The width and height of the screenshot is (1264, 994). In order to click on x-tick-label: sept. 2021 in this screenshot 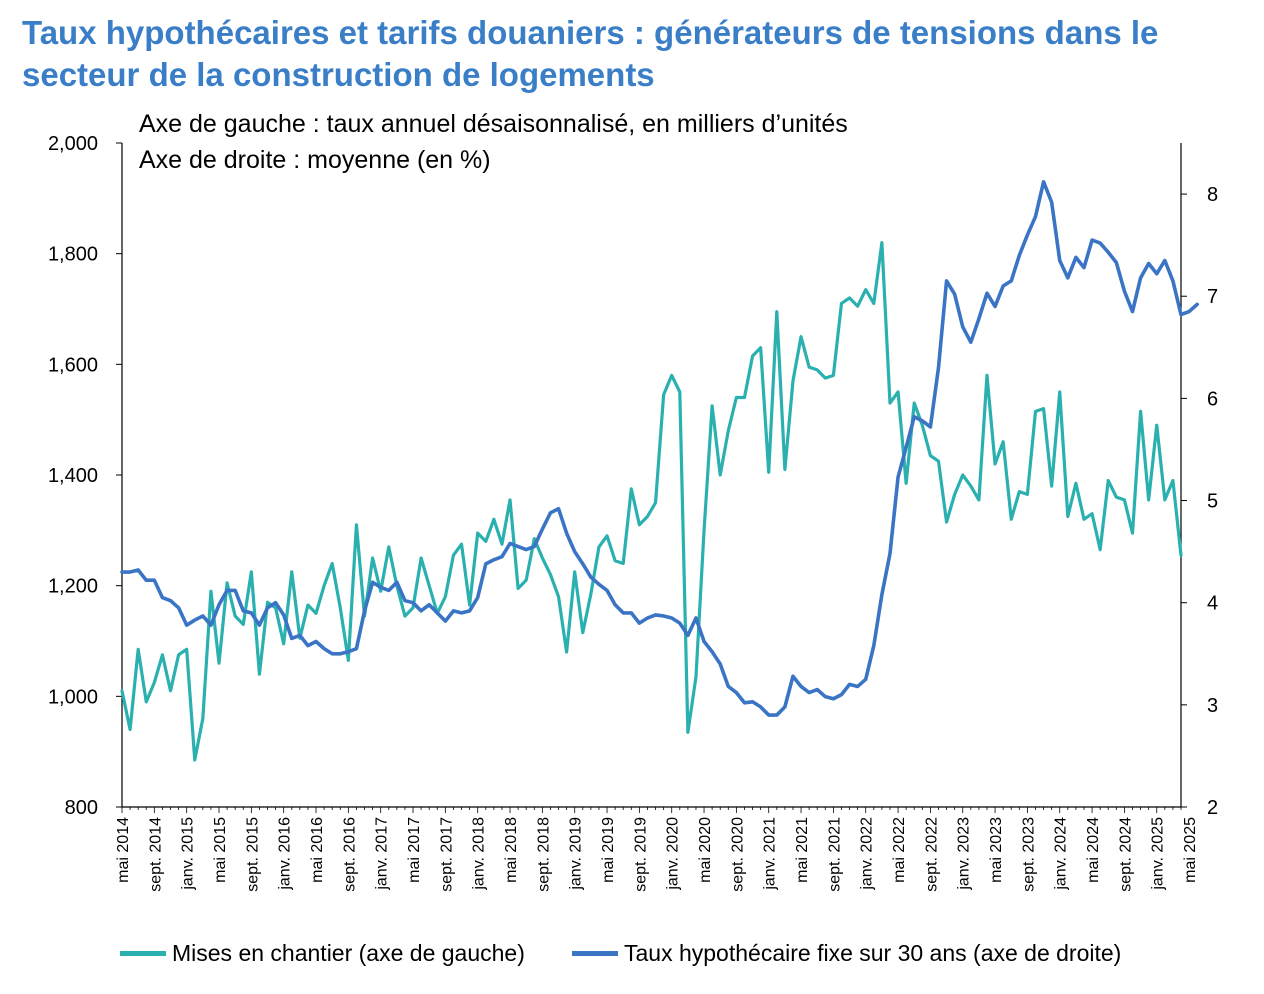, I will do `click(834, 854)`.